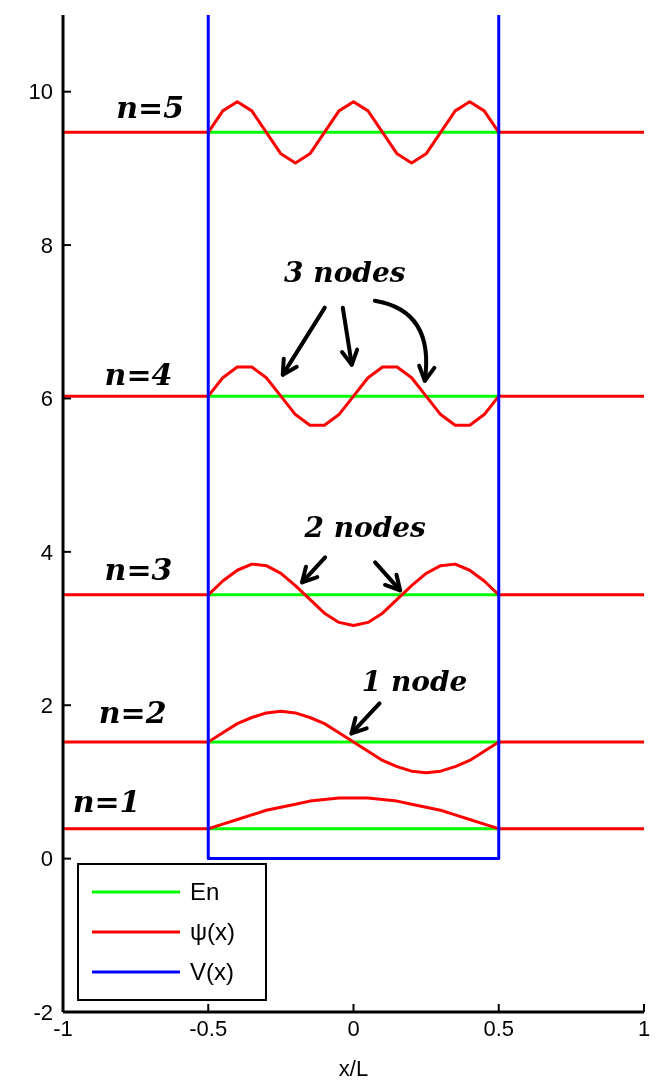 This screenshot has height=1088, width=664. Describe the element at coordinates (365, 528) in the screenshot. I see `annotation: 2 nodes` at that location.